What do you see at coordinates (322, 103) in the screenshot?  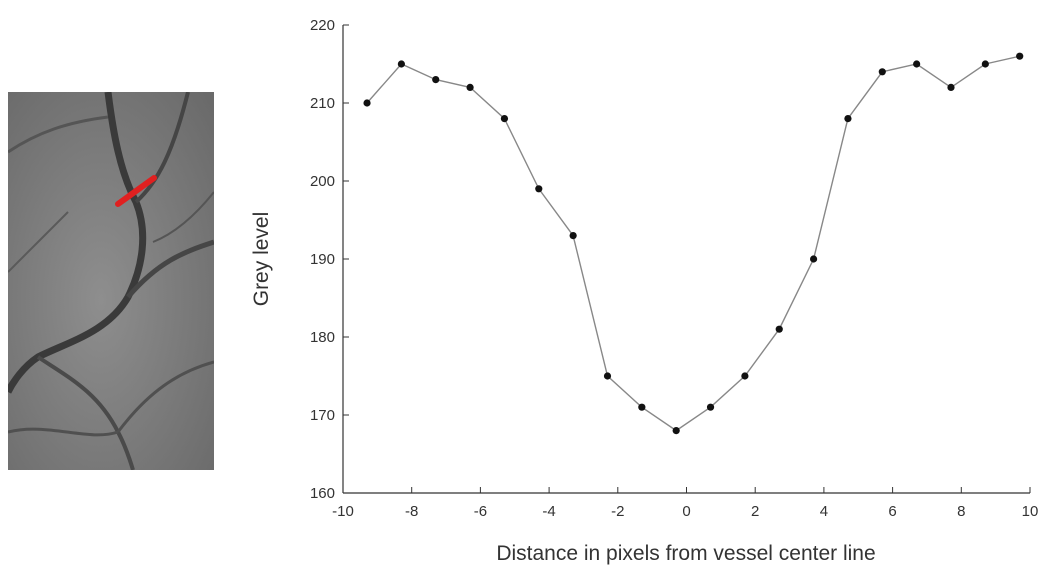 I see `y-tick-label: 210` at bounding box center [322, 103].